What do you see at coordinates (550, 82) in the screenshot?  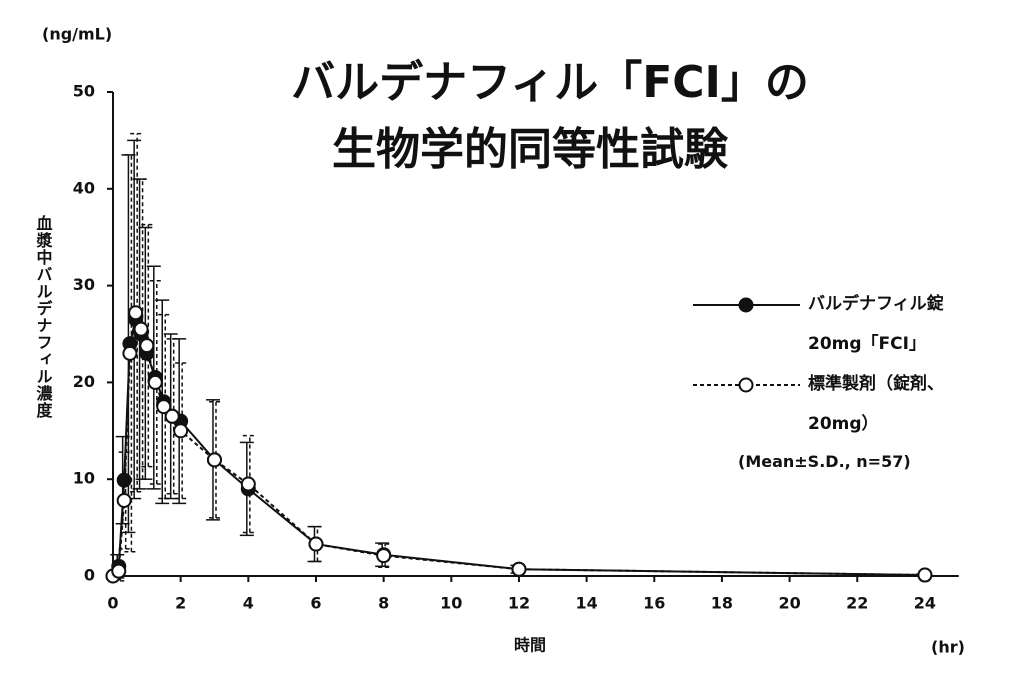 I see `chart-title: バルデナフィル「FCI」の` at bounding box center [550, 82].